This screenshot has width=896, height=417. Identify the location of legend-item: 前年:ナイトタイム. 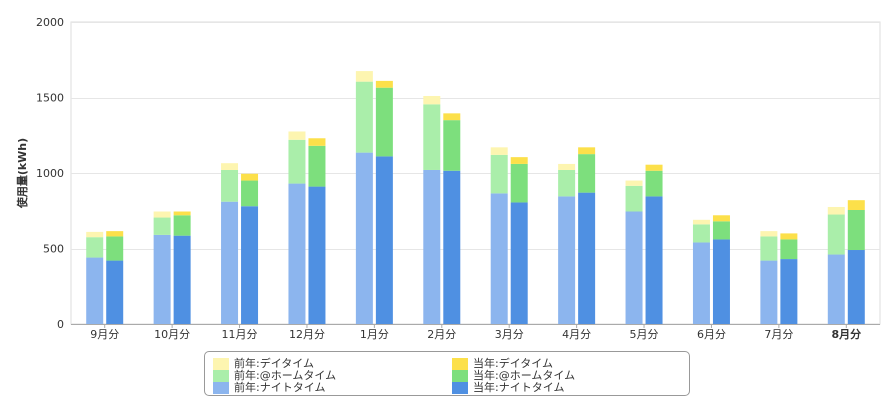
(269, 388).